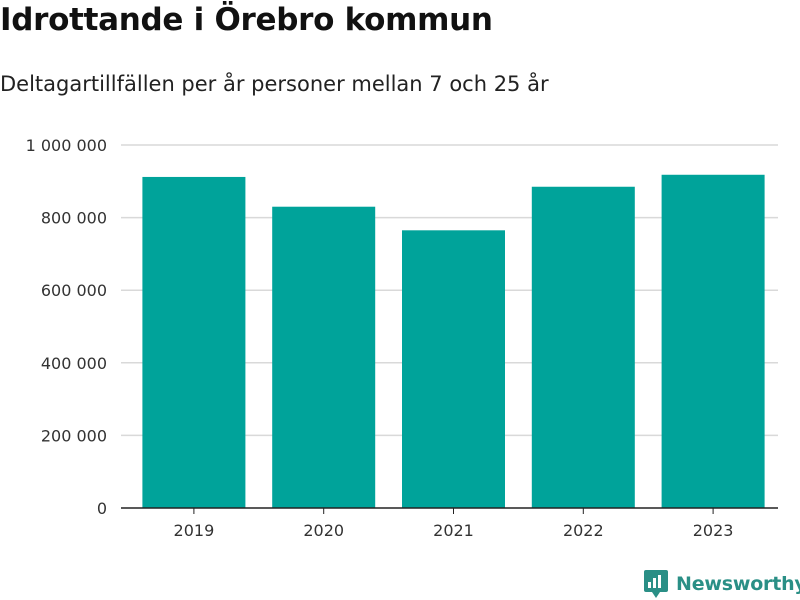  I want to click on y-tick-label: 200 000, so click(74, 435).